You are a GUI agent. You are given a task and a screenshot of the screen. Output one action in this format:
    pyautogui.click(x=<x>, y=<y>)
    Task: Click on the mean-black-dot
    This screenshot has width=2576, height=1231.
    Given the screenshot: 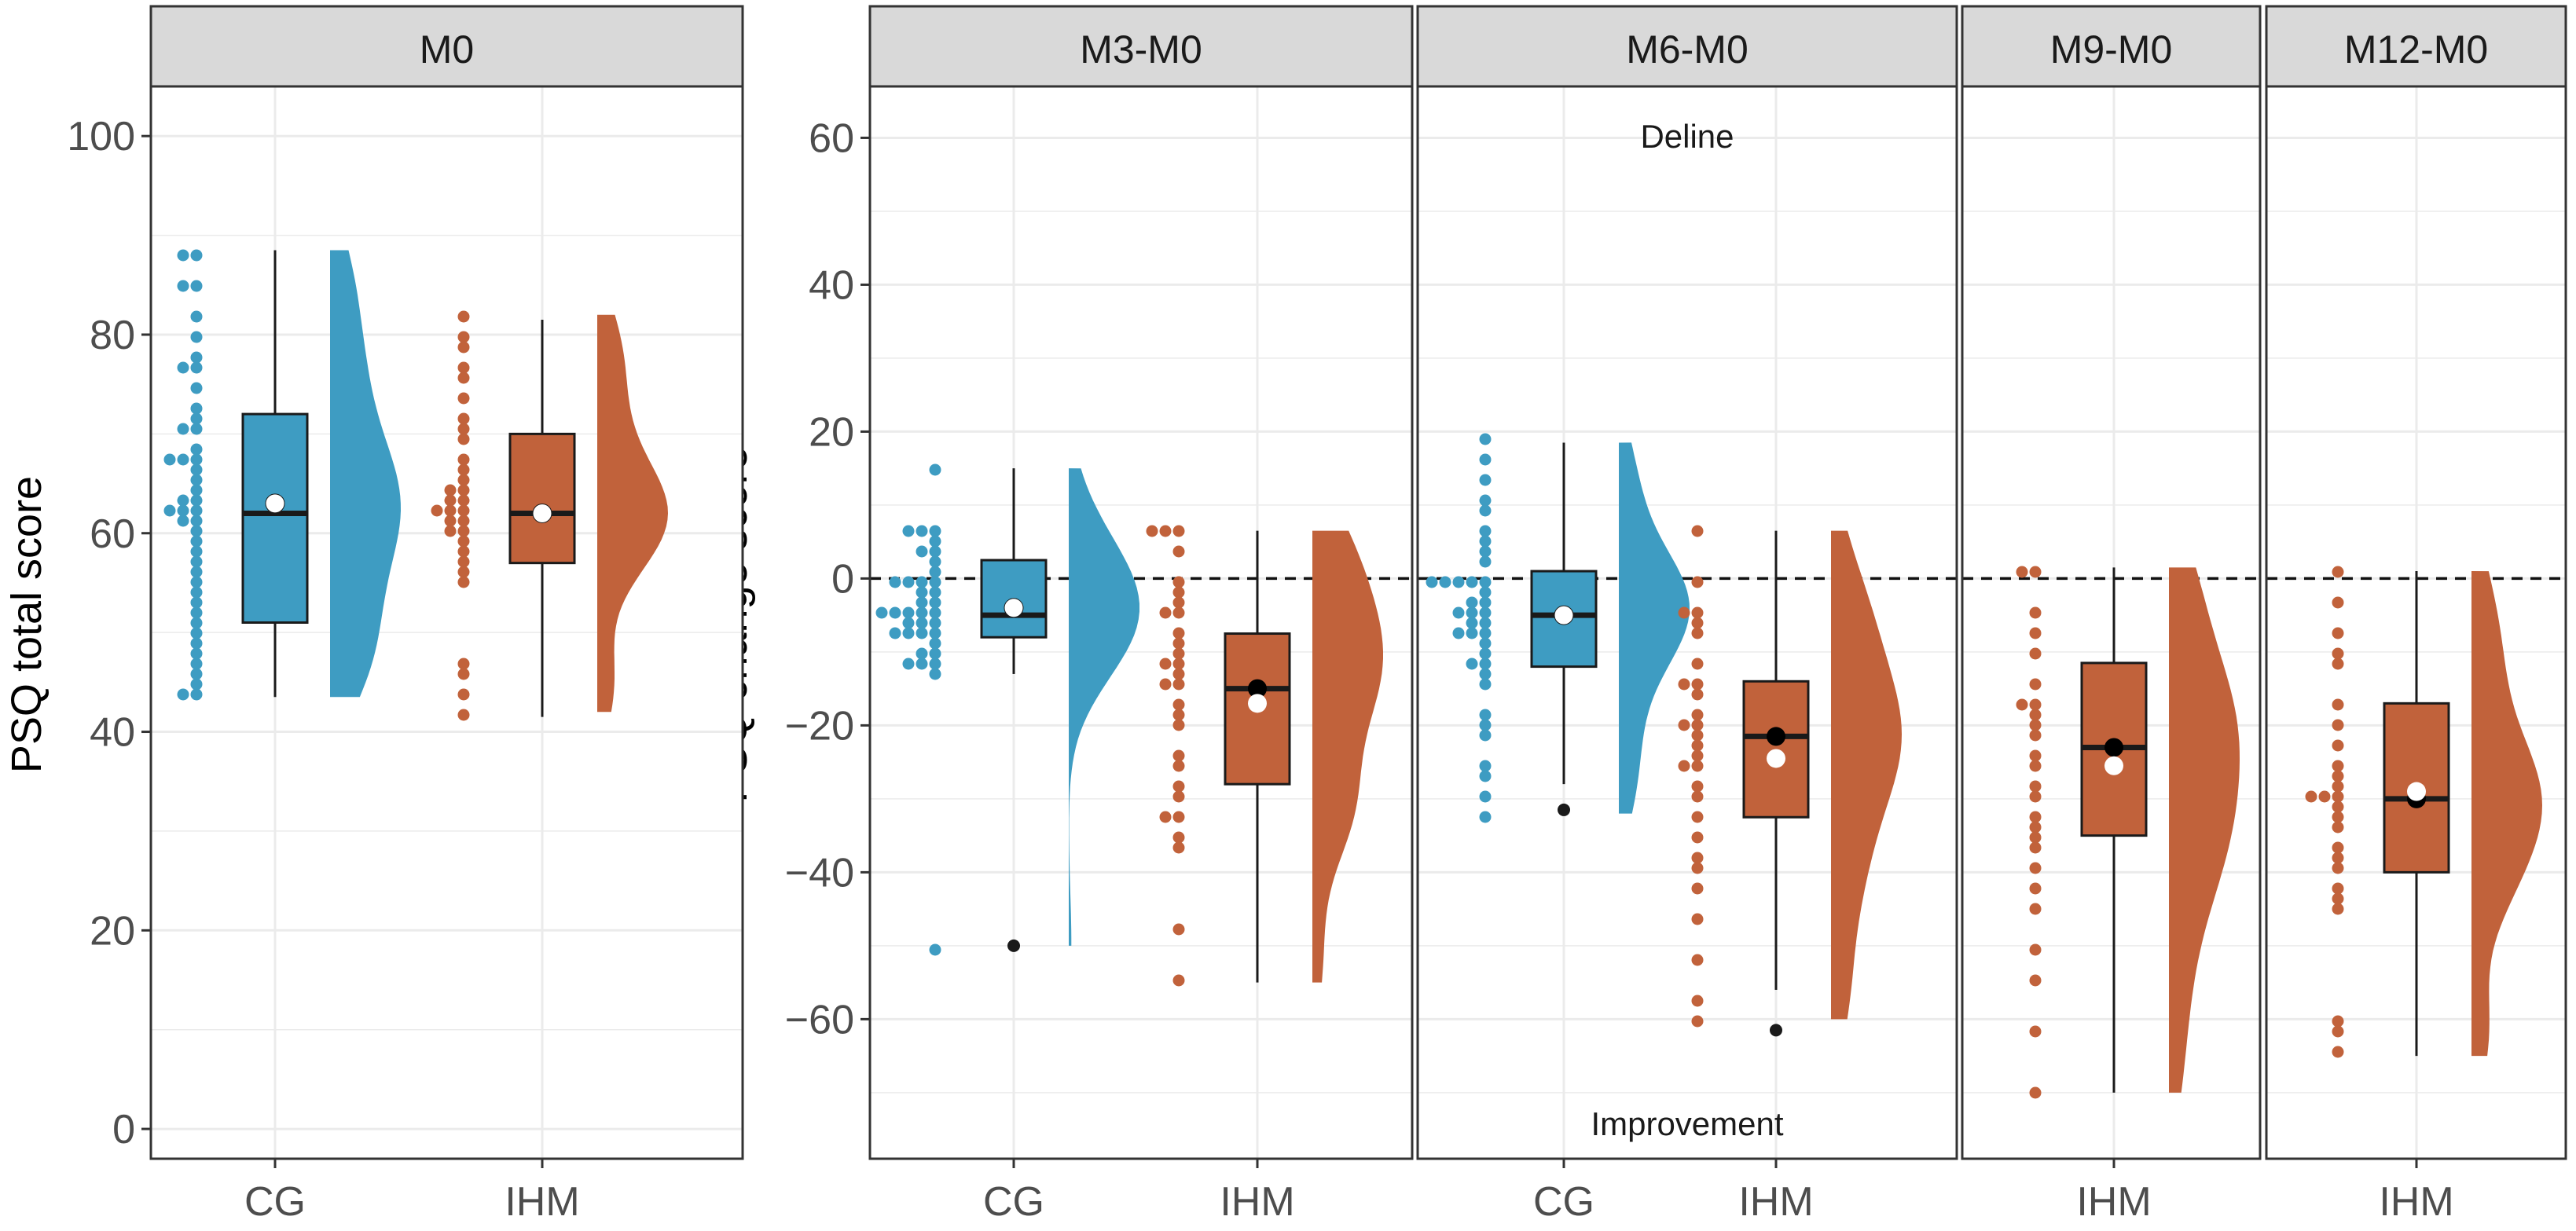 What is the action you would take?
    pyautogui.click(x=1257, y=689)
    